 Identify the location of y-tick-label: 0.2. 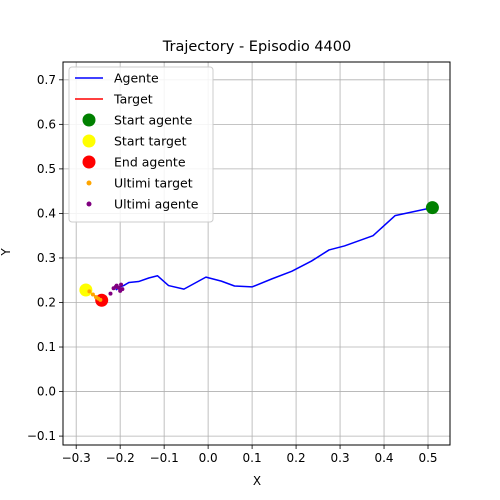
(46, 302).